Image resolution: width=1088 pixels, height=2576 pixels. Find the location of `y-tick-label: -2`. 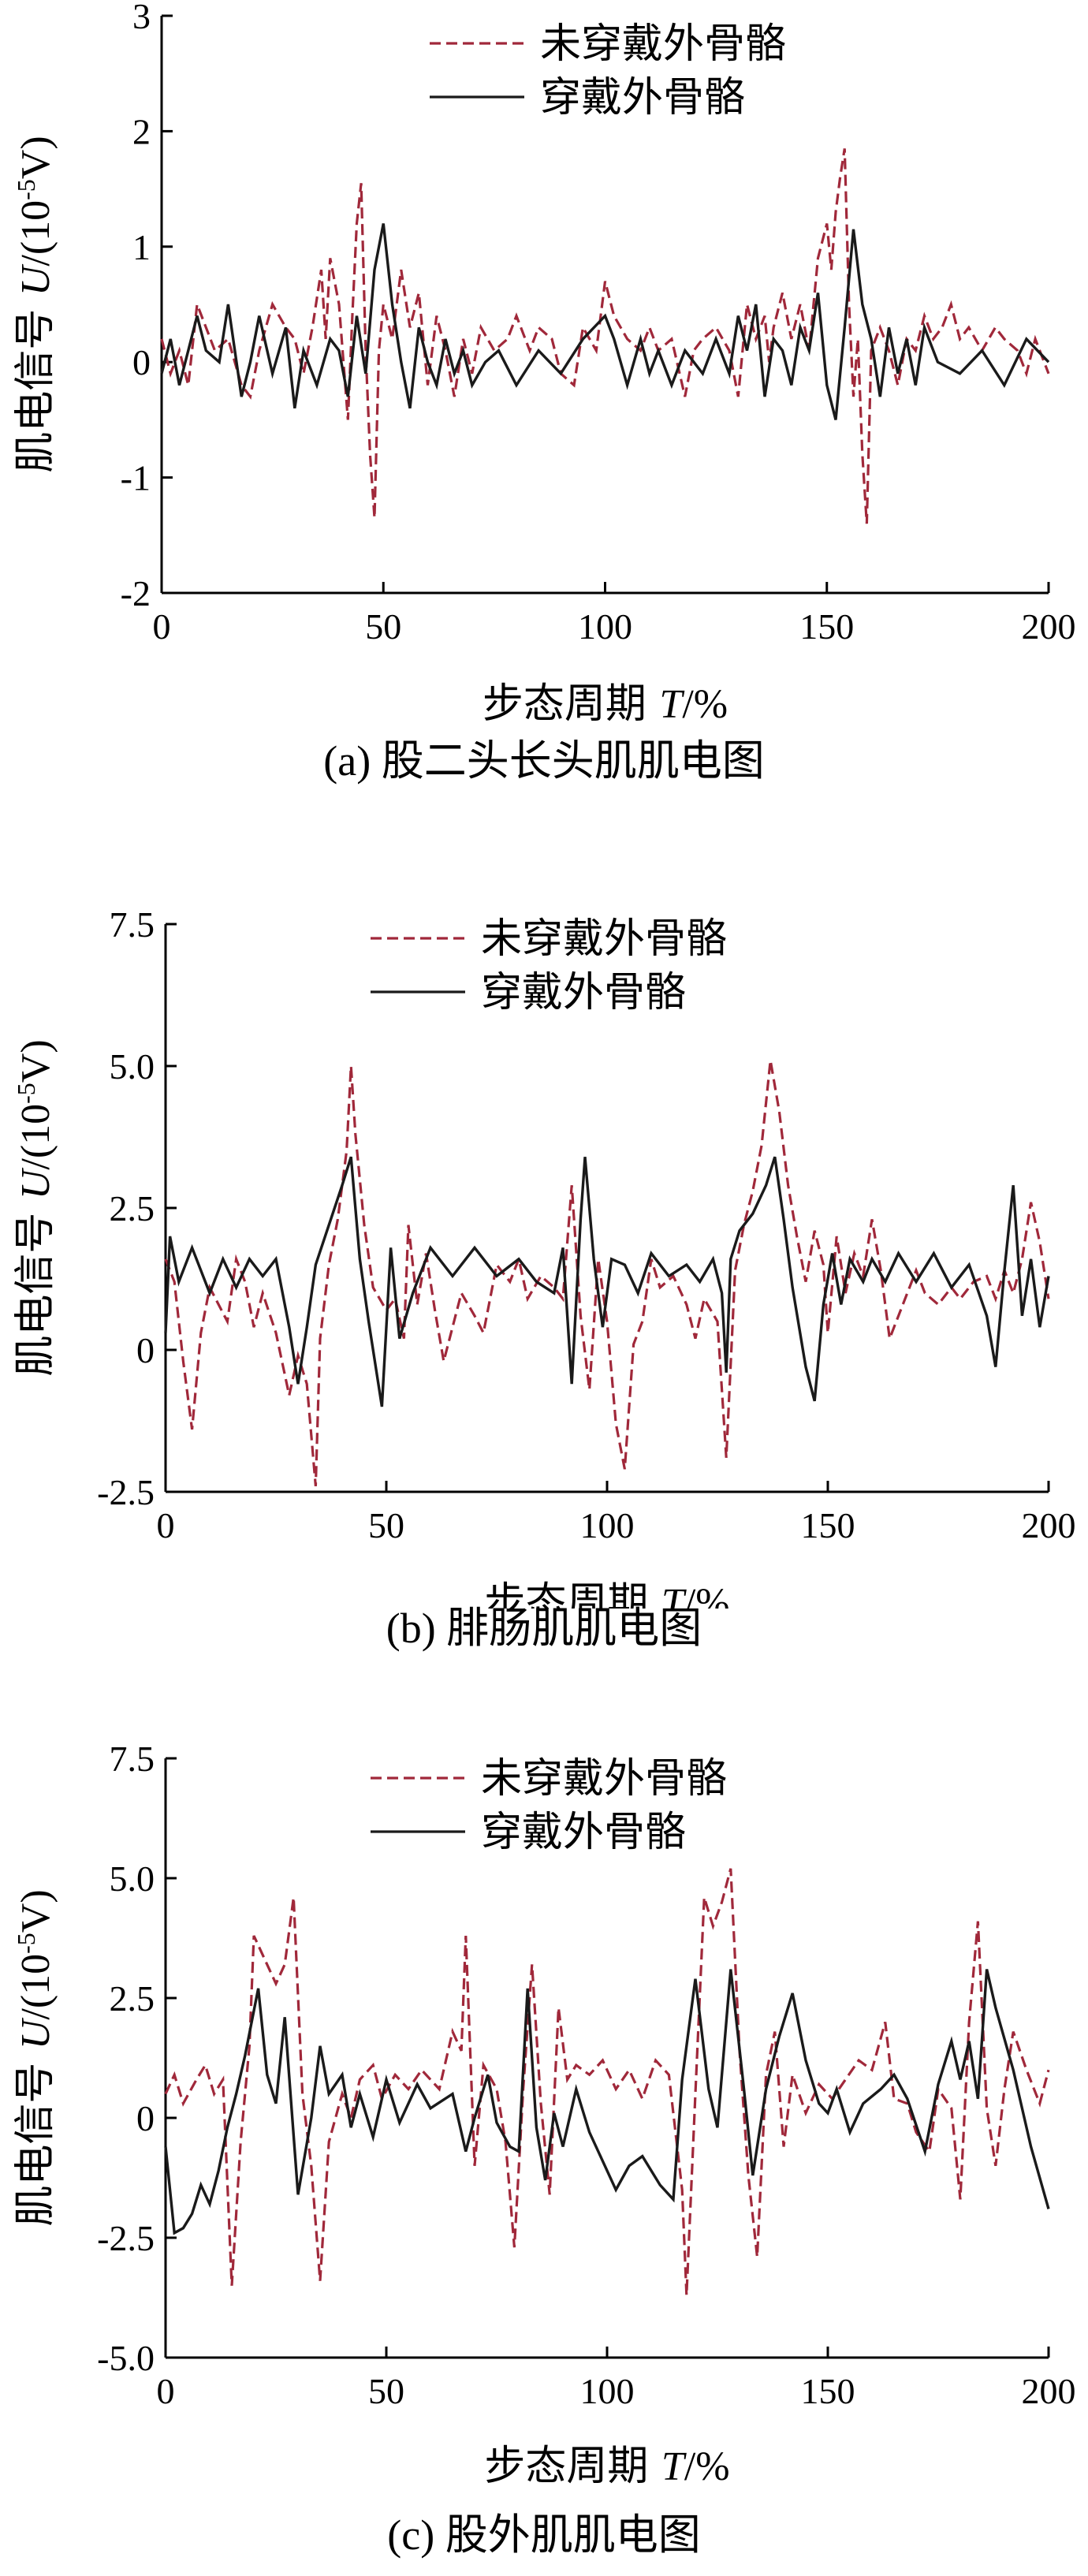

y-tick-label: -2 is located at coordinates (136, 593).